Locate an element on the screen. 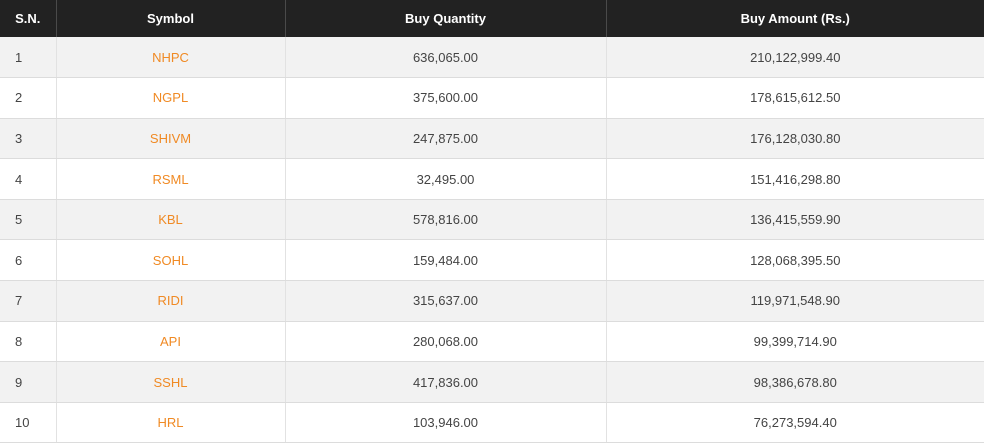  buy-quantity-cell: 159,484.00 is located at coordinates (446, 260).